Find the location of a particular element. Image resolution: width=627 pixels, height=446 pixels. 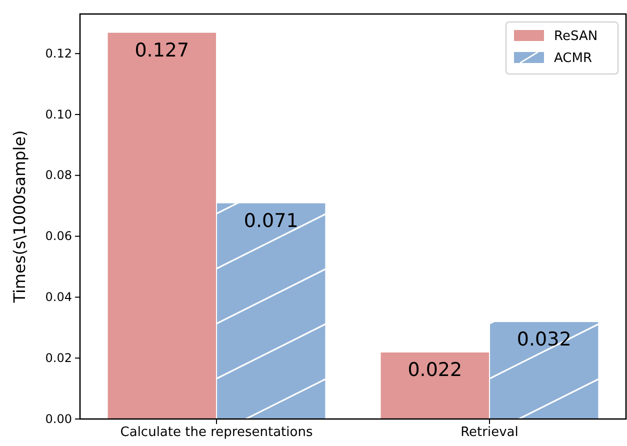

x-tick-label: Retrieval is located at coordinates (489, 432).